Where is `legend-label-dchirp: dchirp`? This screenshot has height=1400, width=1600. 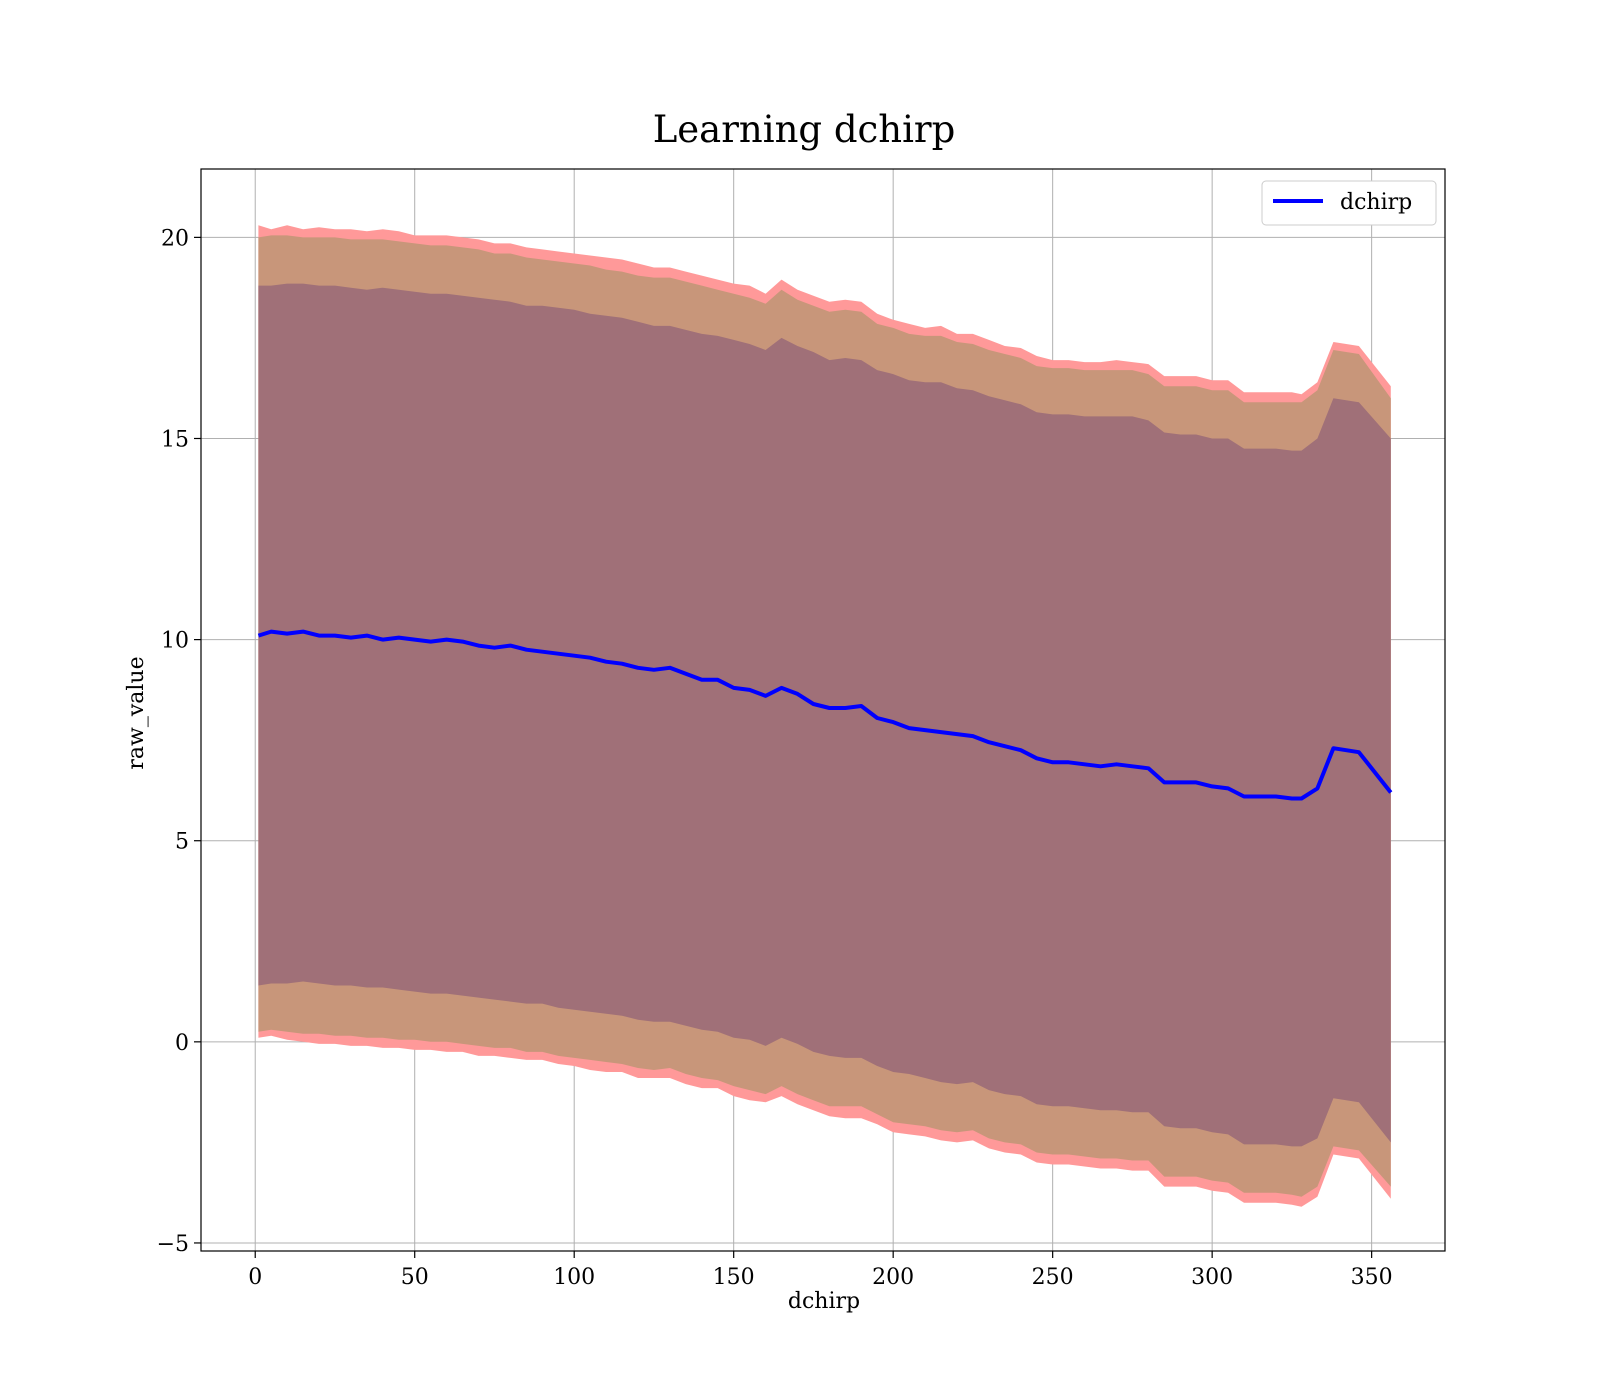
legend-label-dchirp: dchirp is located at coordinates (1376, 202).